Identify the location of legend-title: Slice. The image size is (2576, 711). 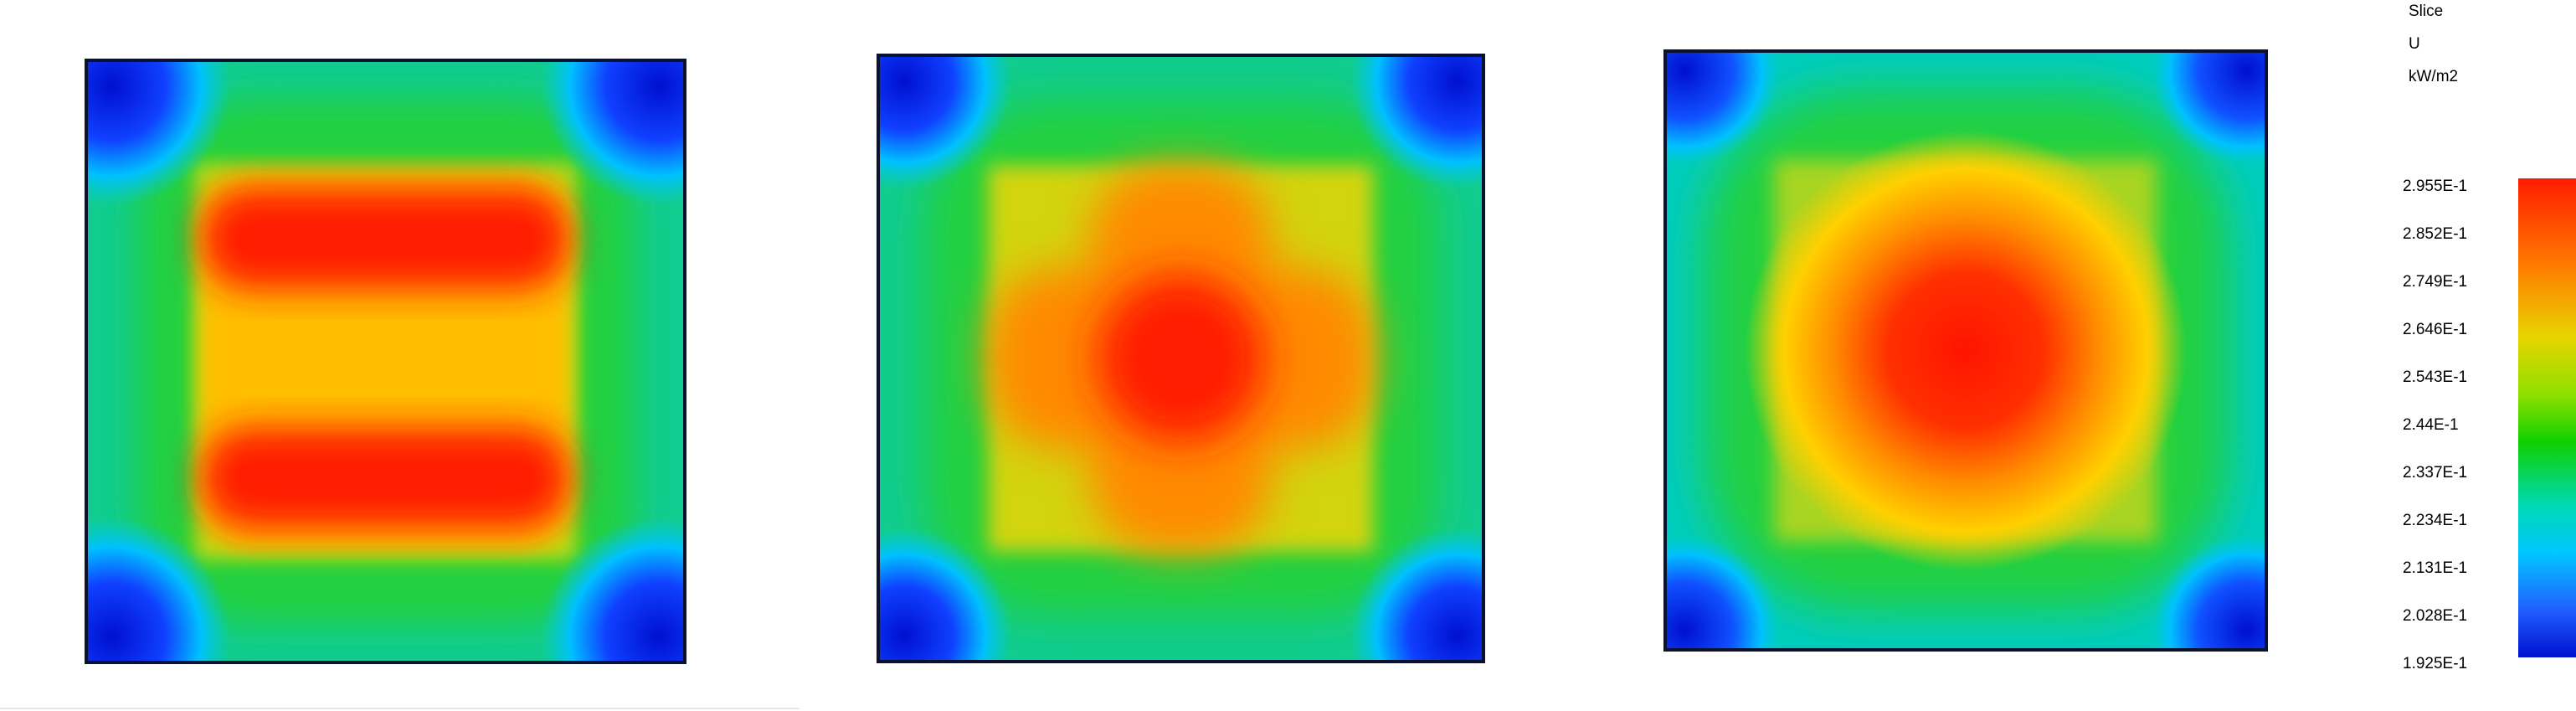
(2426, 11).